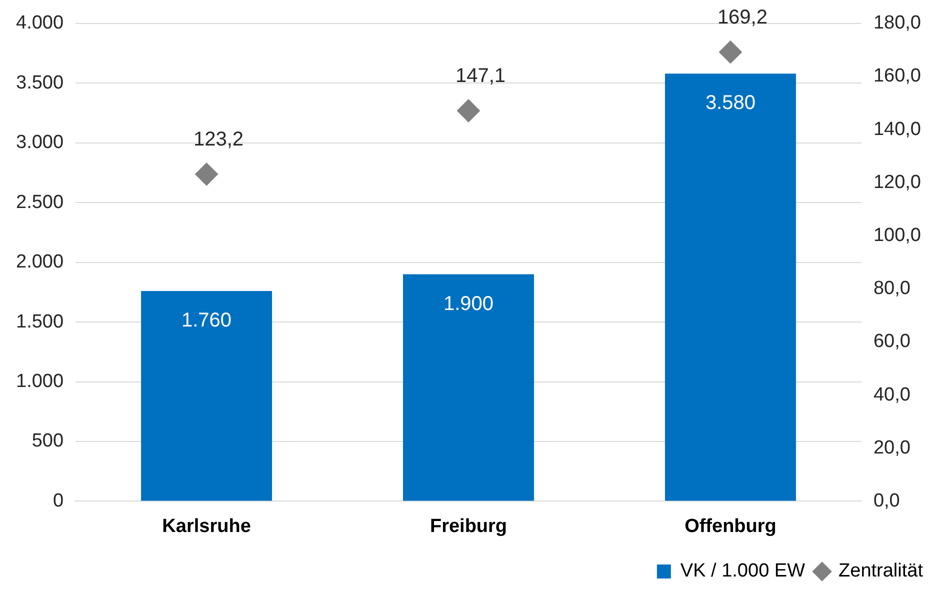 The width and height of the screenshot is (947, 595). I want to click on y-tick-label: 3.000, so click(40, 143).